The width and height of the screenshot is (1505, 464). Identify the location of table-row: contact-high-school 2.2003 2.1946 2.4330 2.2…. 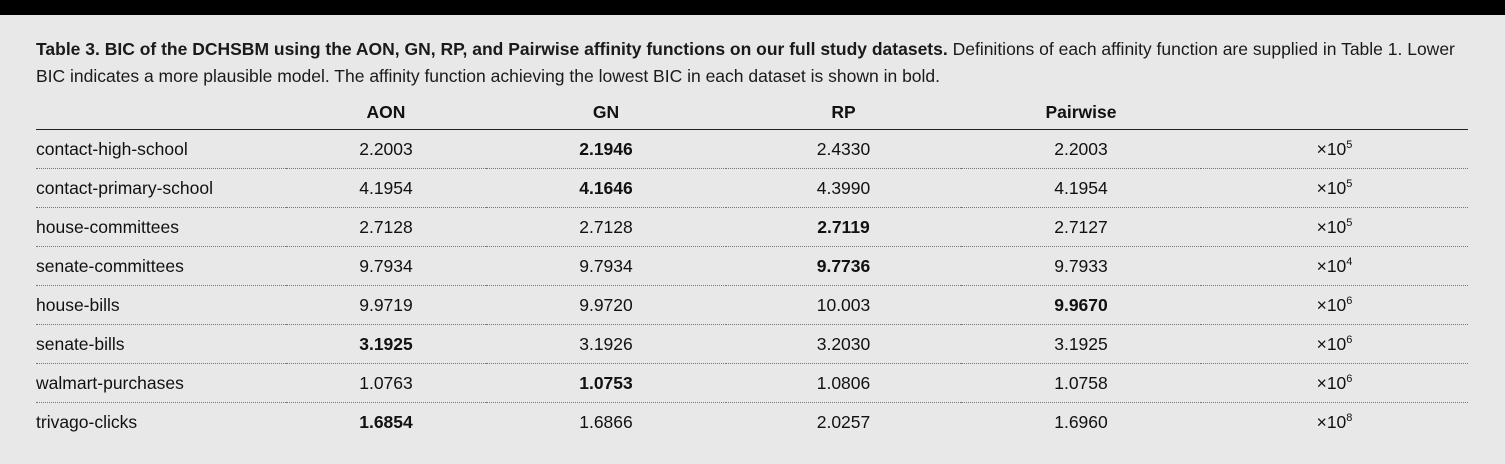
(752, 149).